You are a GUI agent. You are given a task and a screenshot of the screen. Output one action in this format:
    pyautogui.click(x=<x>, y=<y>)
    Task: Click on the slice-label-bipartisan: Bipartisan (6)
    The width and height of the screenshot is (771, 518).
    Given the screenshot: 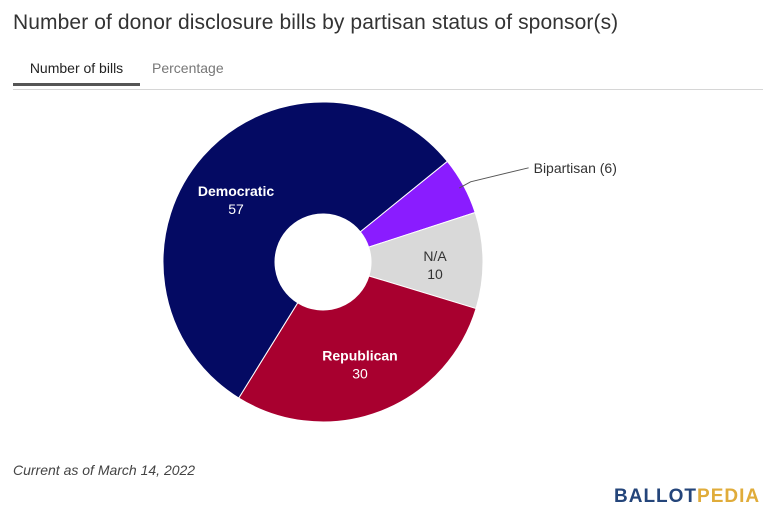 What is the action you would take?
    pyautogui.click(x=575, y=168)
    